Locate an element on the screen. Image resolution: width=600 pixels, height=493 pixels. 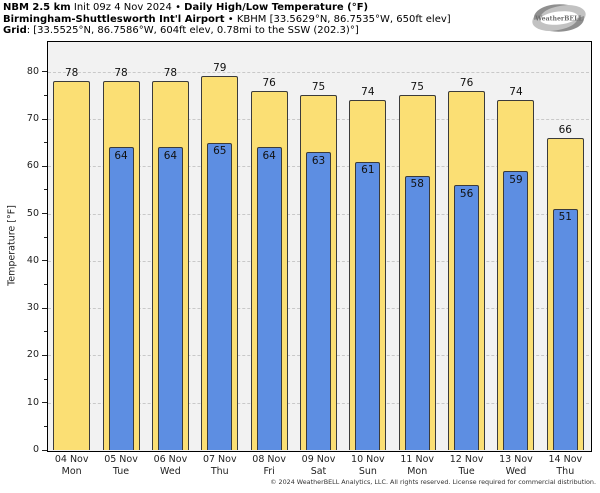
x-tick-weekday: Fri is located at coordinates (269, 471).